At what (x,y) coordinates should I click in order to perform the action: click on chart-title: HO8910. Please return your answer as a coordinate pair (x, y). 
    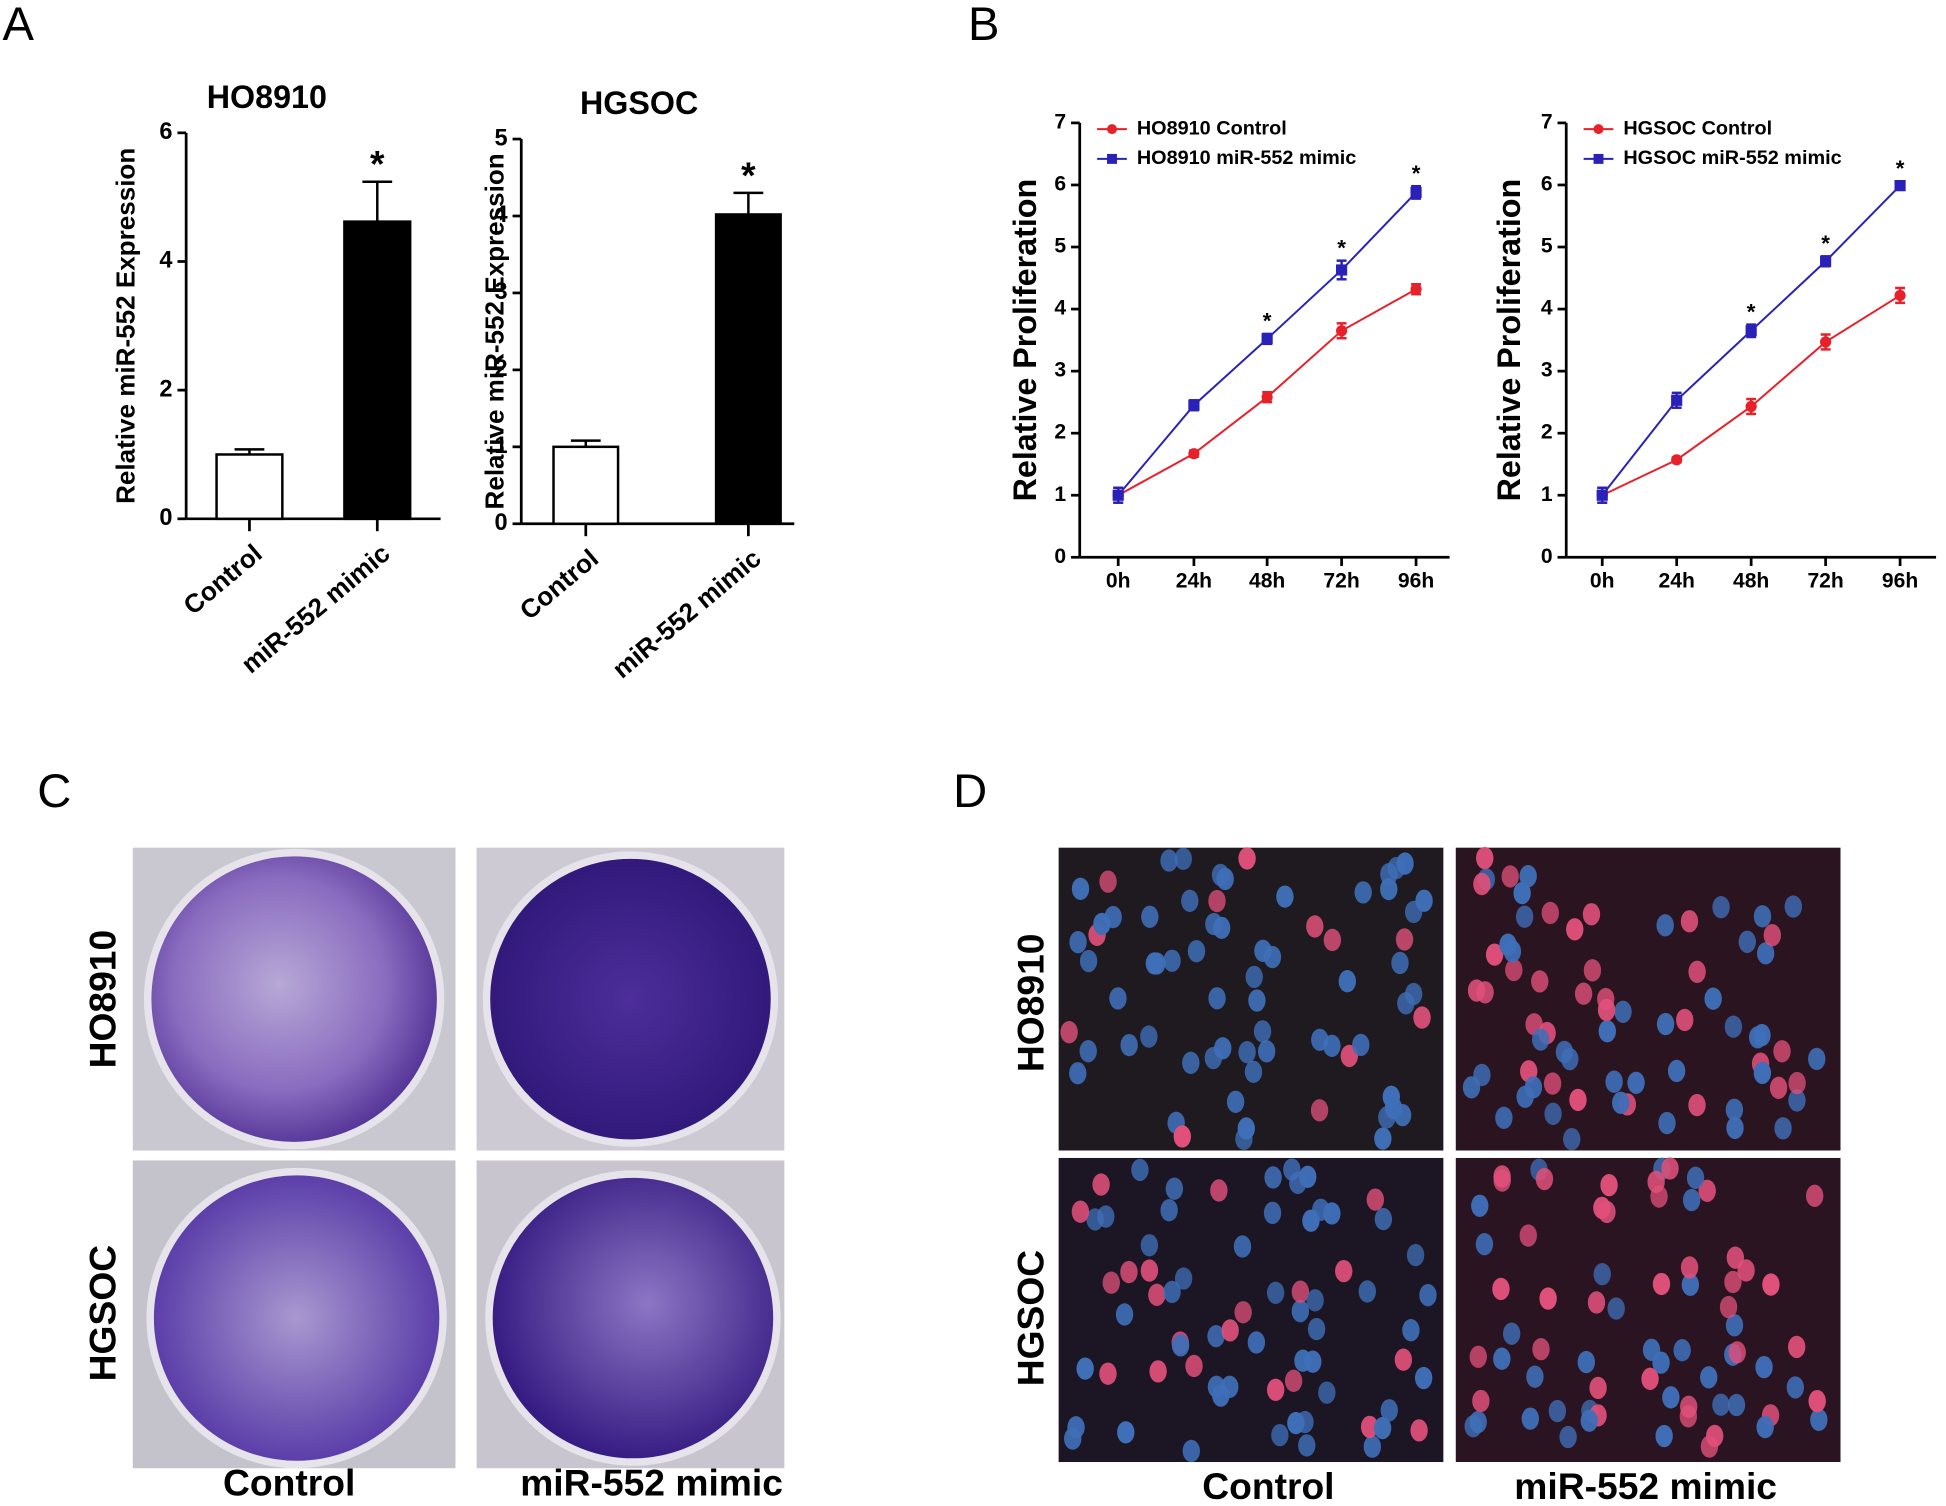
    Looking at the image, I should click on (267, 97).